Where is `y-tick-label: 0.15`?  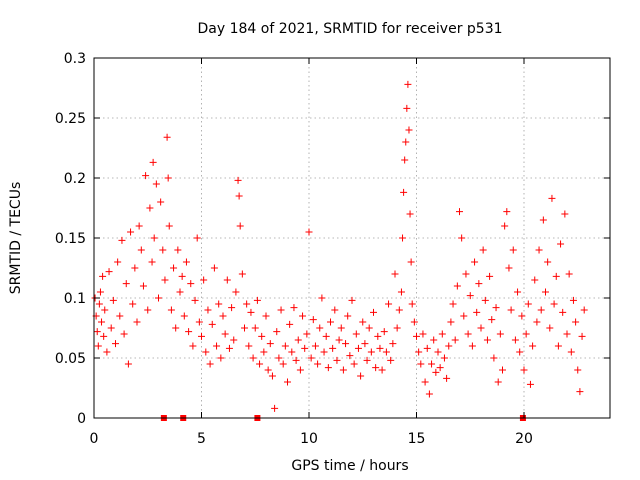
y-tick-label: 0.15 is located at coordinates (70, 239).